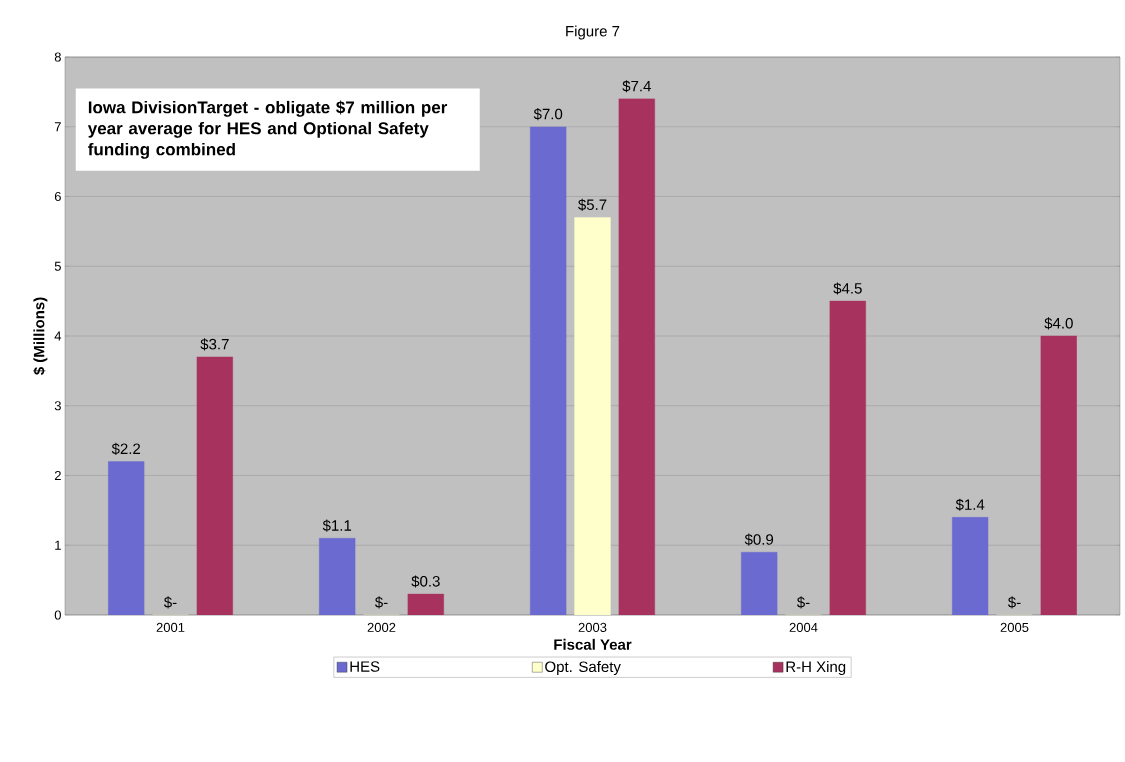  Describe the element at coordinates (57, 615) in the screenshot. I see `y-tick-label: 0` at that location.